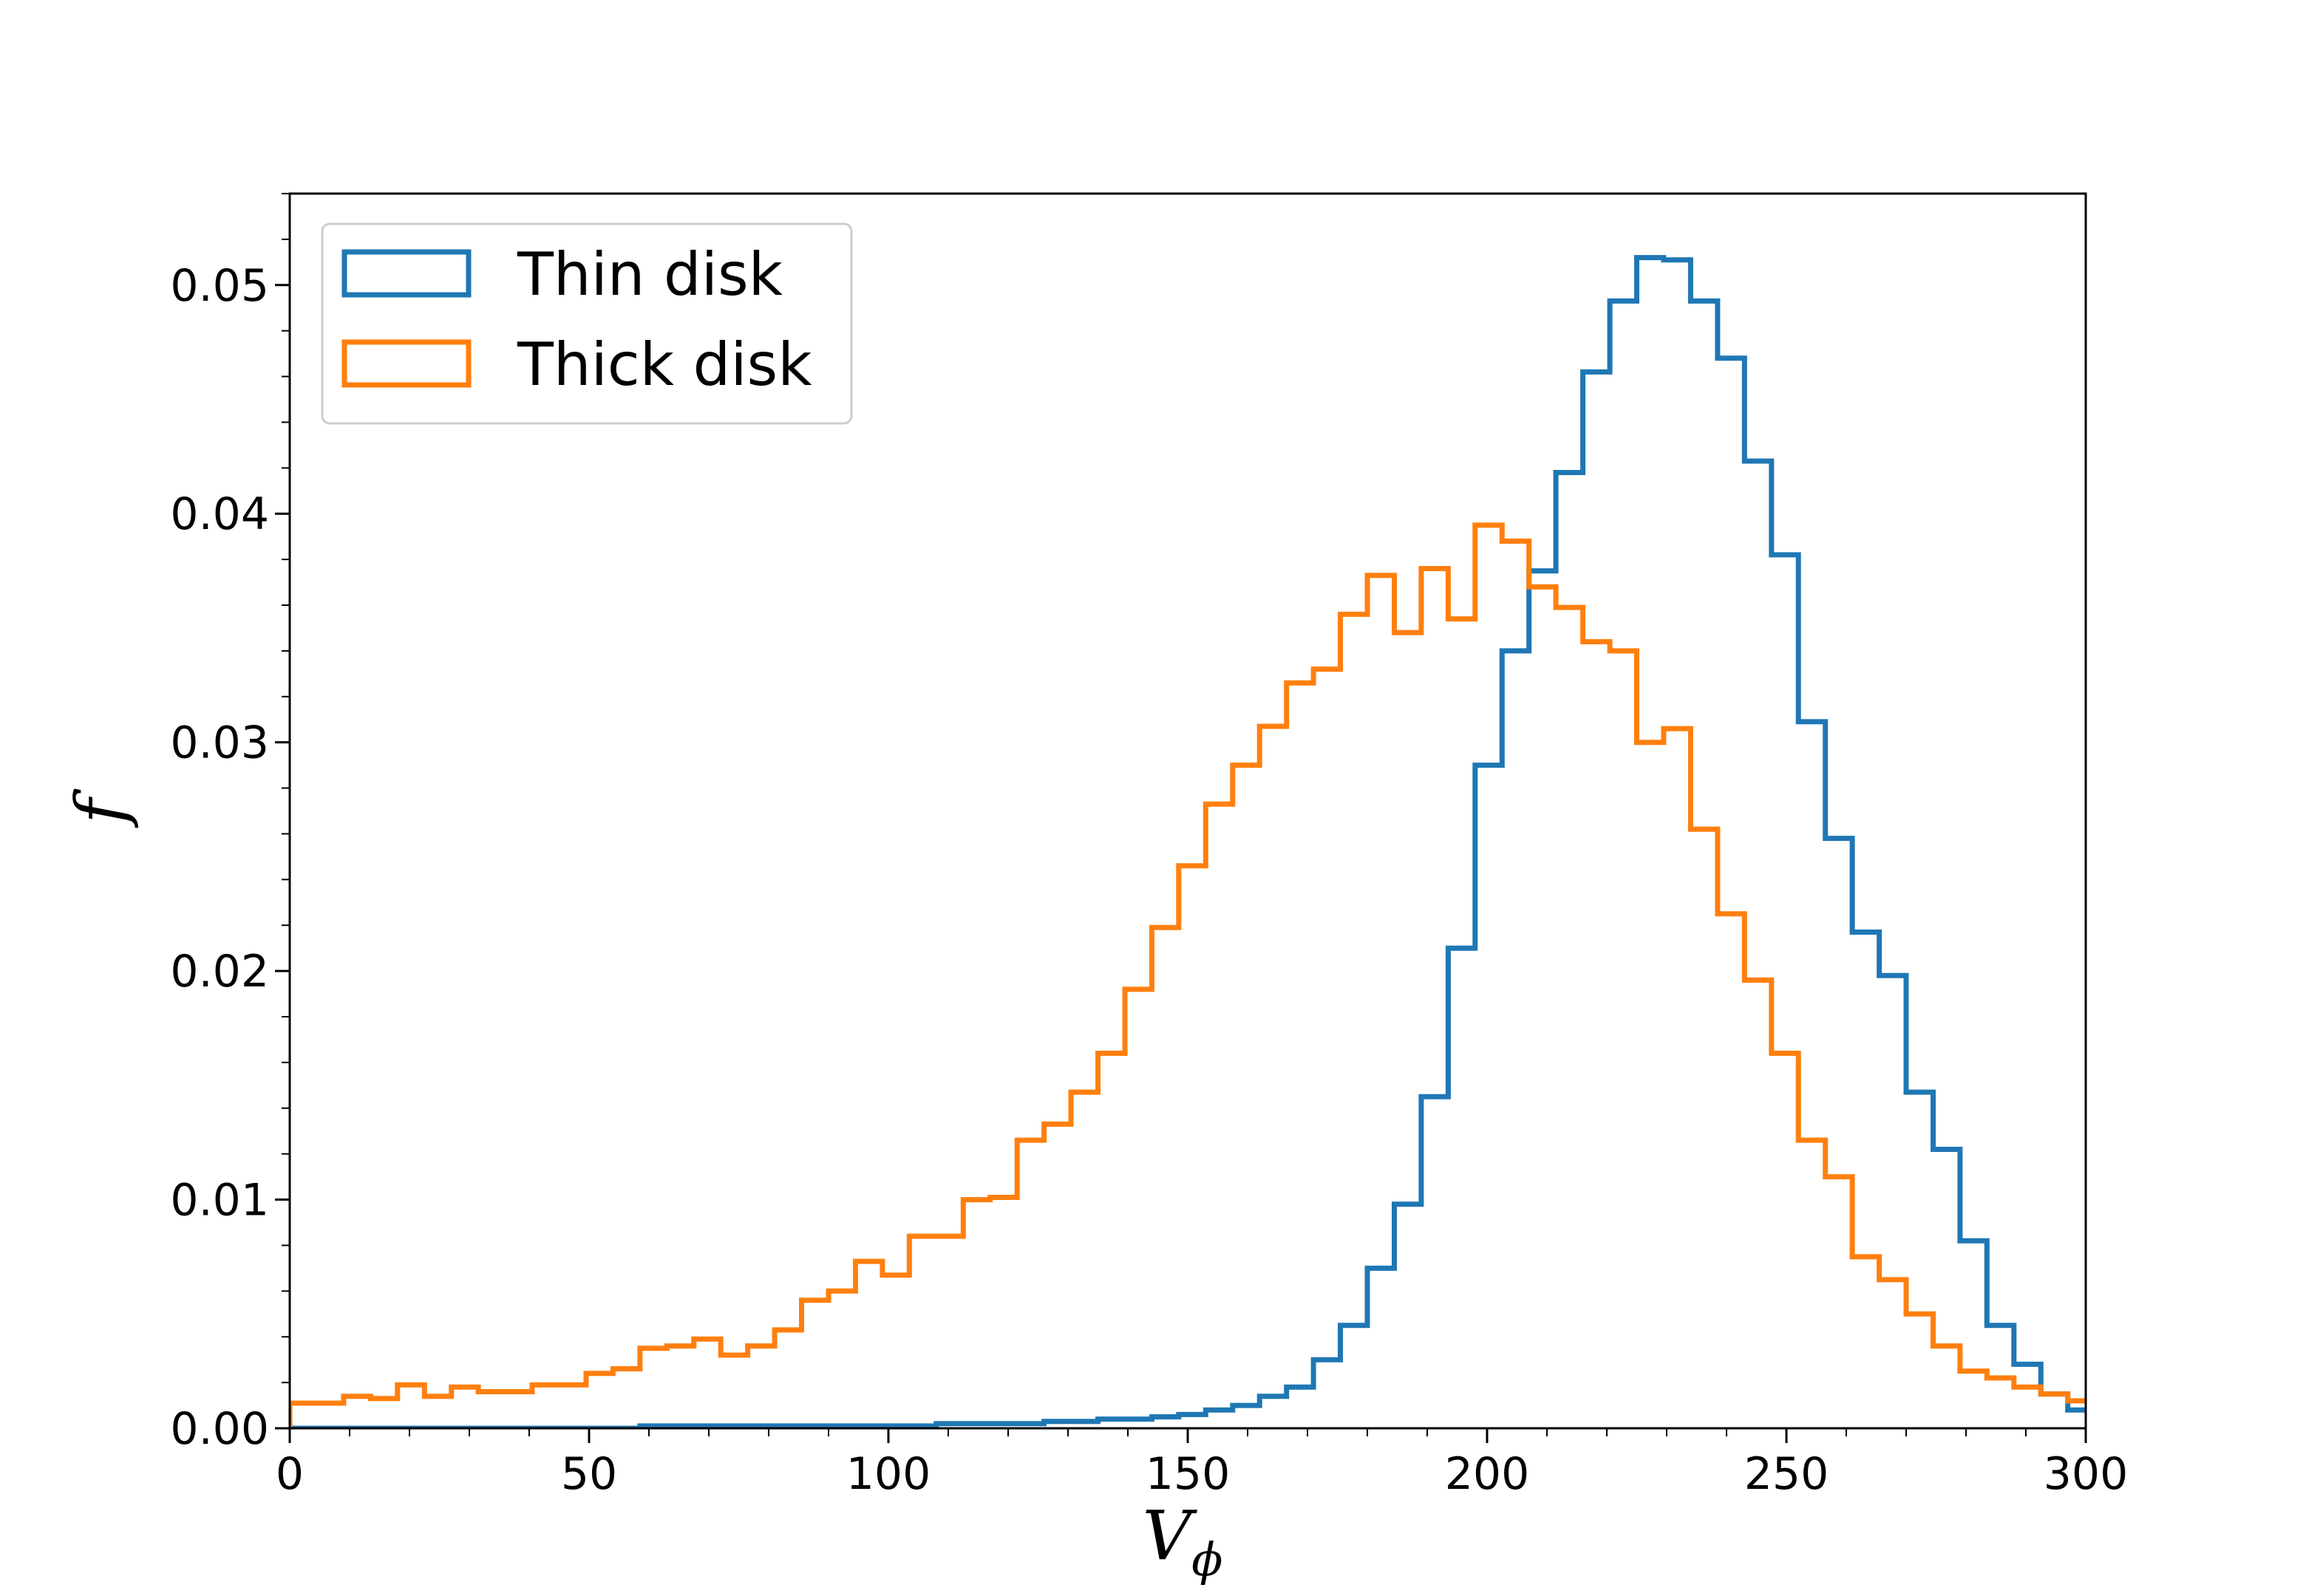 The image size is (2306, 1596). I want to click on y-tick-label: 0.01, so click(220, 1201).